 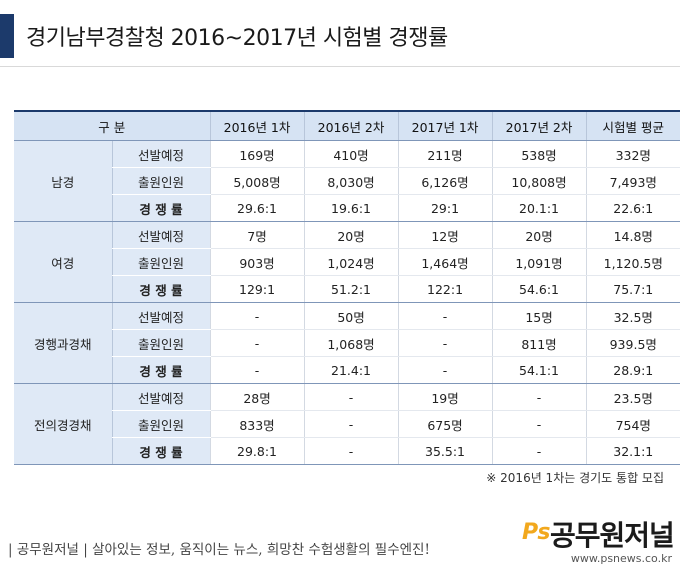 What do you see at coordinates (539, 262) in the screenshot?
I see `table-cell: 1,091명` at bounding box center [539, 262].